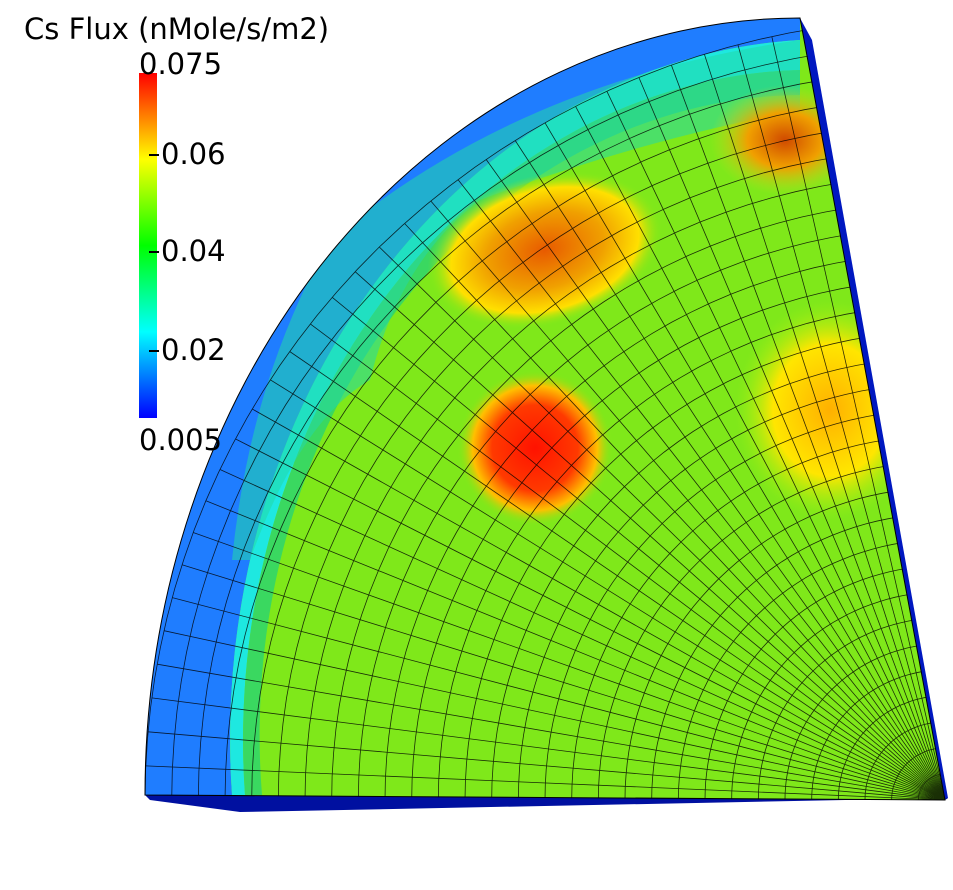 The image size is (953, 890). What do you see at coordinates (193, 350) in the screenshot?
I see `colorbar-tick-label: 0.02` at bounding box center [193, 350].